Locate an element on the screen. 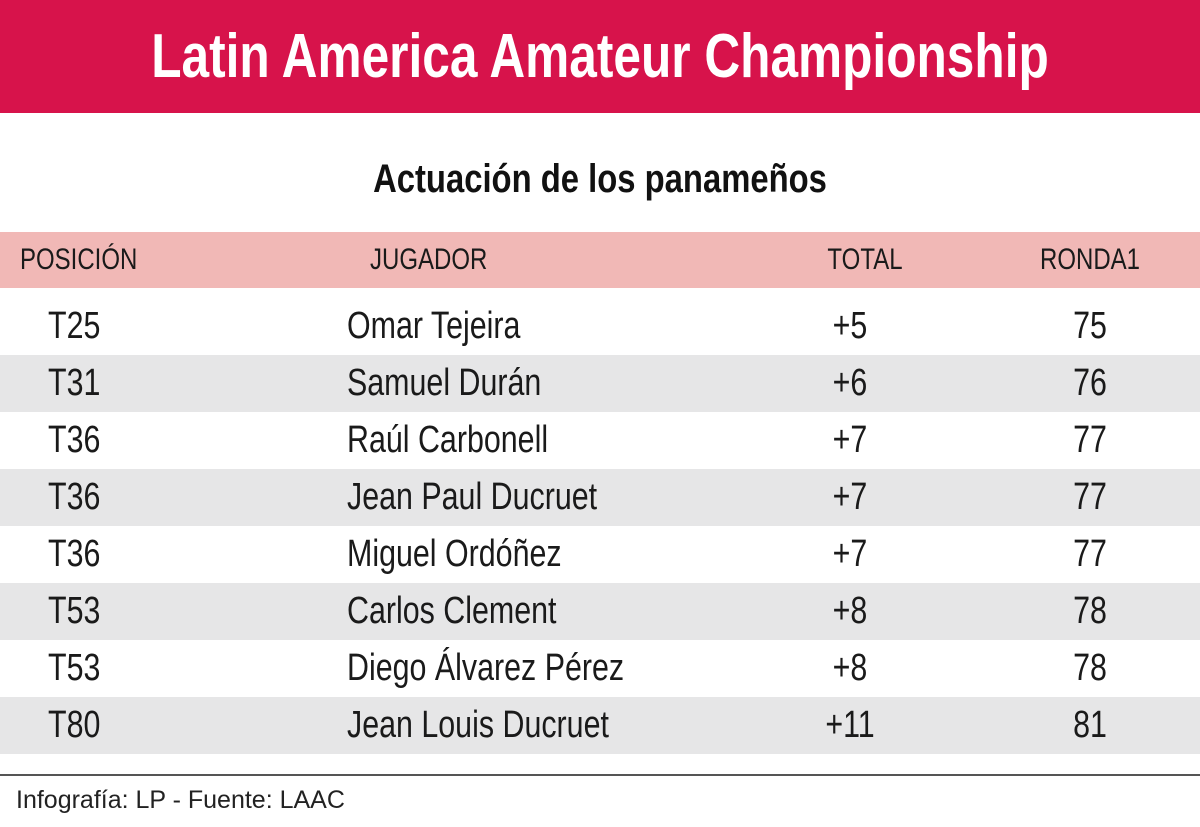 This screenshot has width=1200, height=827. table-row: T36 Jean Paul Ducruet +7 77 is located at coordinates (600, 497).